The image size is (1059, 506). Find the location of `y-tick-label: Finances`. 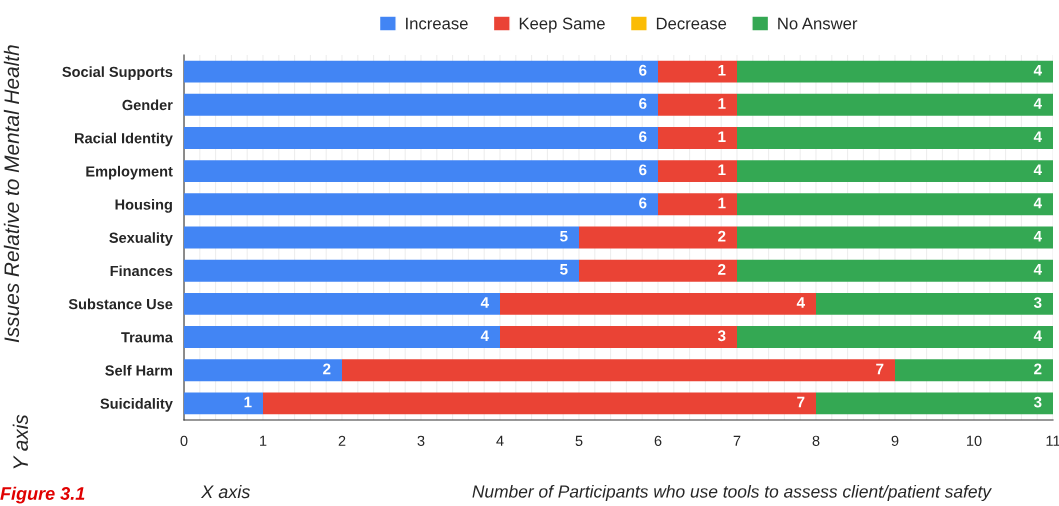

y-tick-label: Finances is located at coordinates (141, 271).